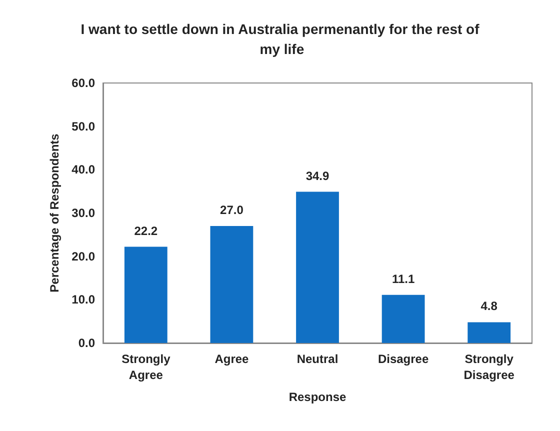 This screenshot has height=431, width=560. I want to click on x-tick-label: Neutral, so click(317, 359).